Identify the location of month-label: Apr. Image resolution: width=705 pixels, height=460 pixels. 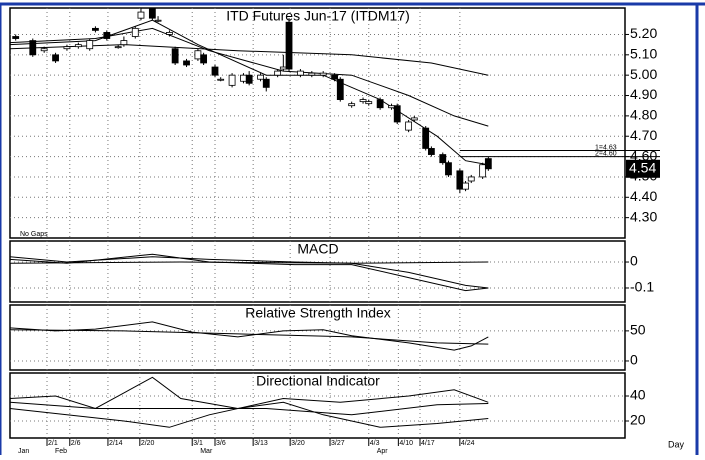
(383, 451).